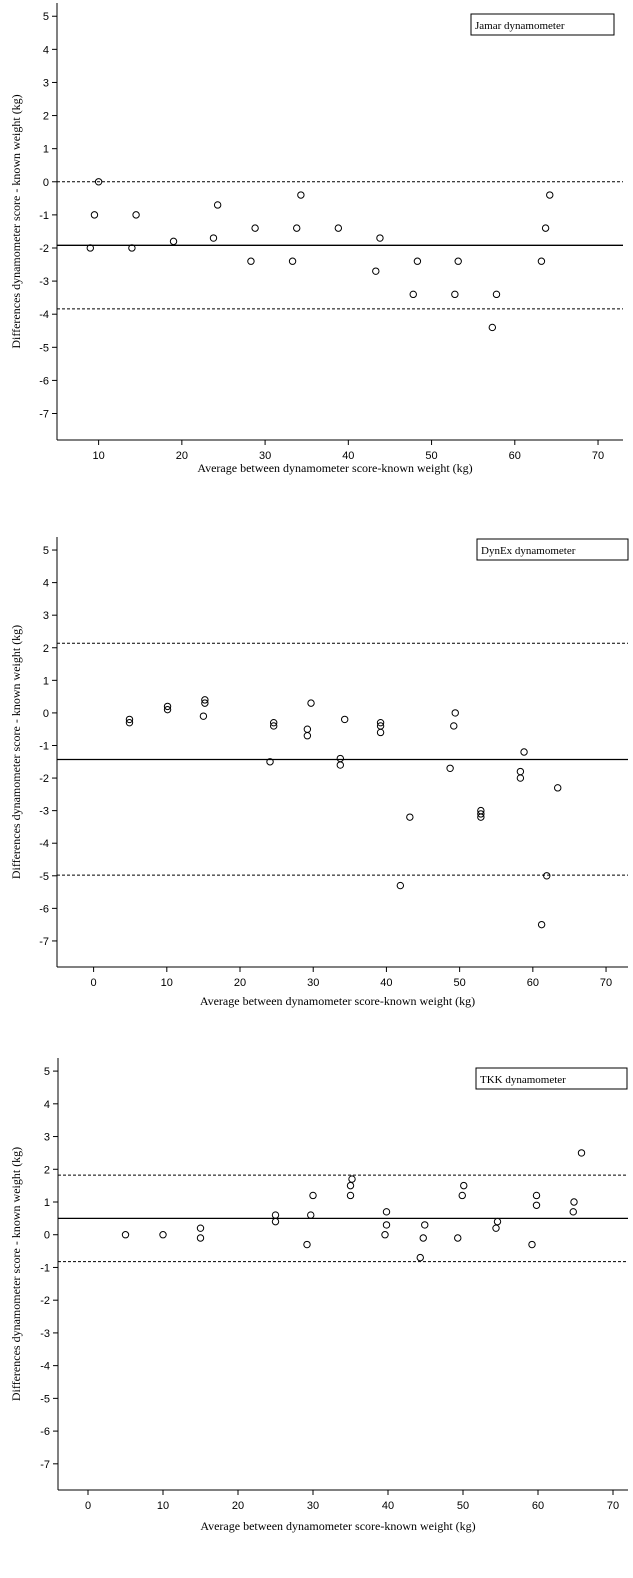 The height and width of the screenshot is (1578, 633). What do you see at coordinates (523, 1080) in the screenshot?
I see `legend-title: TKK dynamometer` at bounding box center [523, 1080].